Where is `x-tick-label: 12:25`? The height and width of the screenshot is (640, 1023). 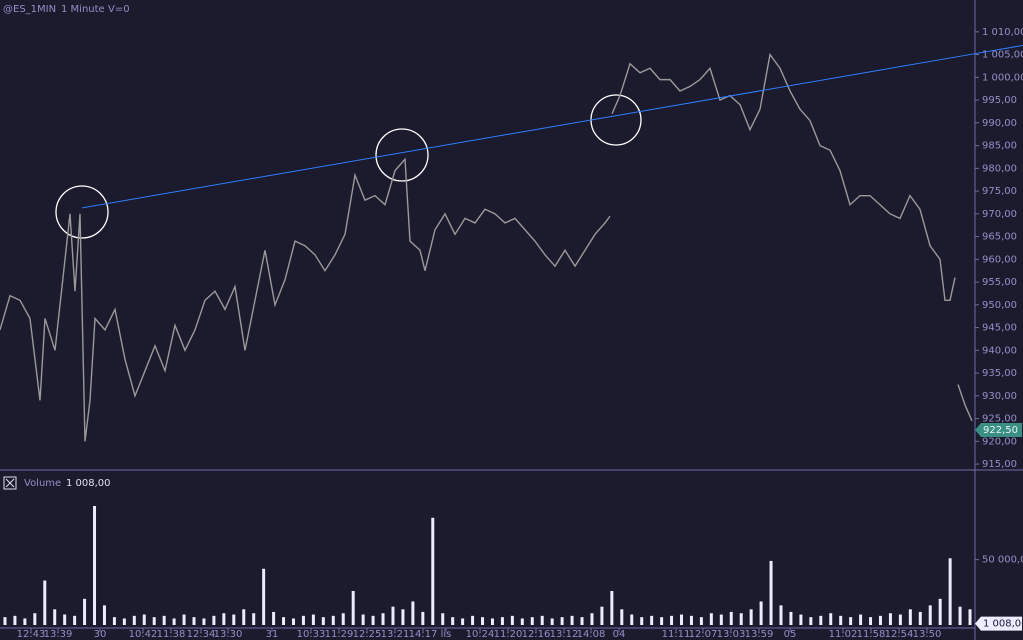 x-tick-label: 12:25 is located at coordinates (367, 634).